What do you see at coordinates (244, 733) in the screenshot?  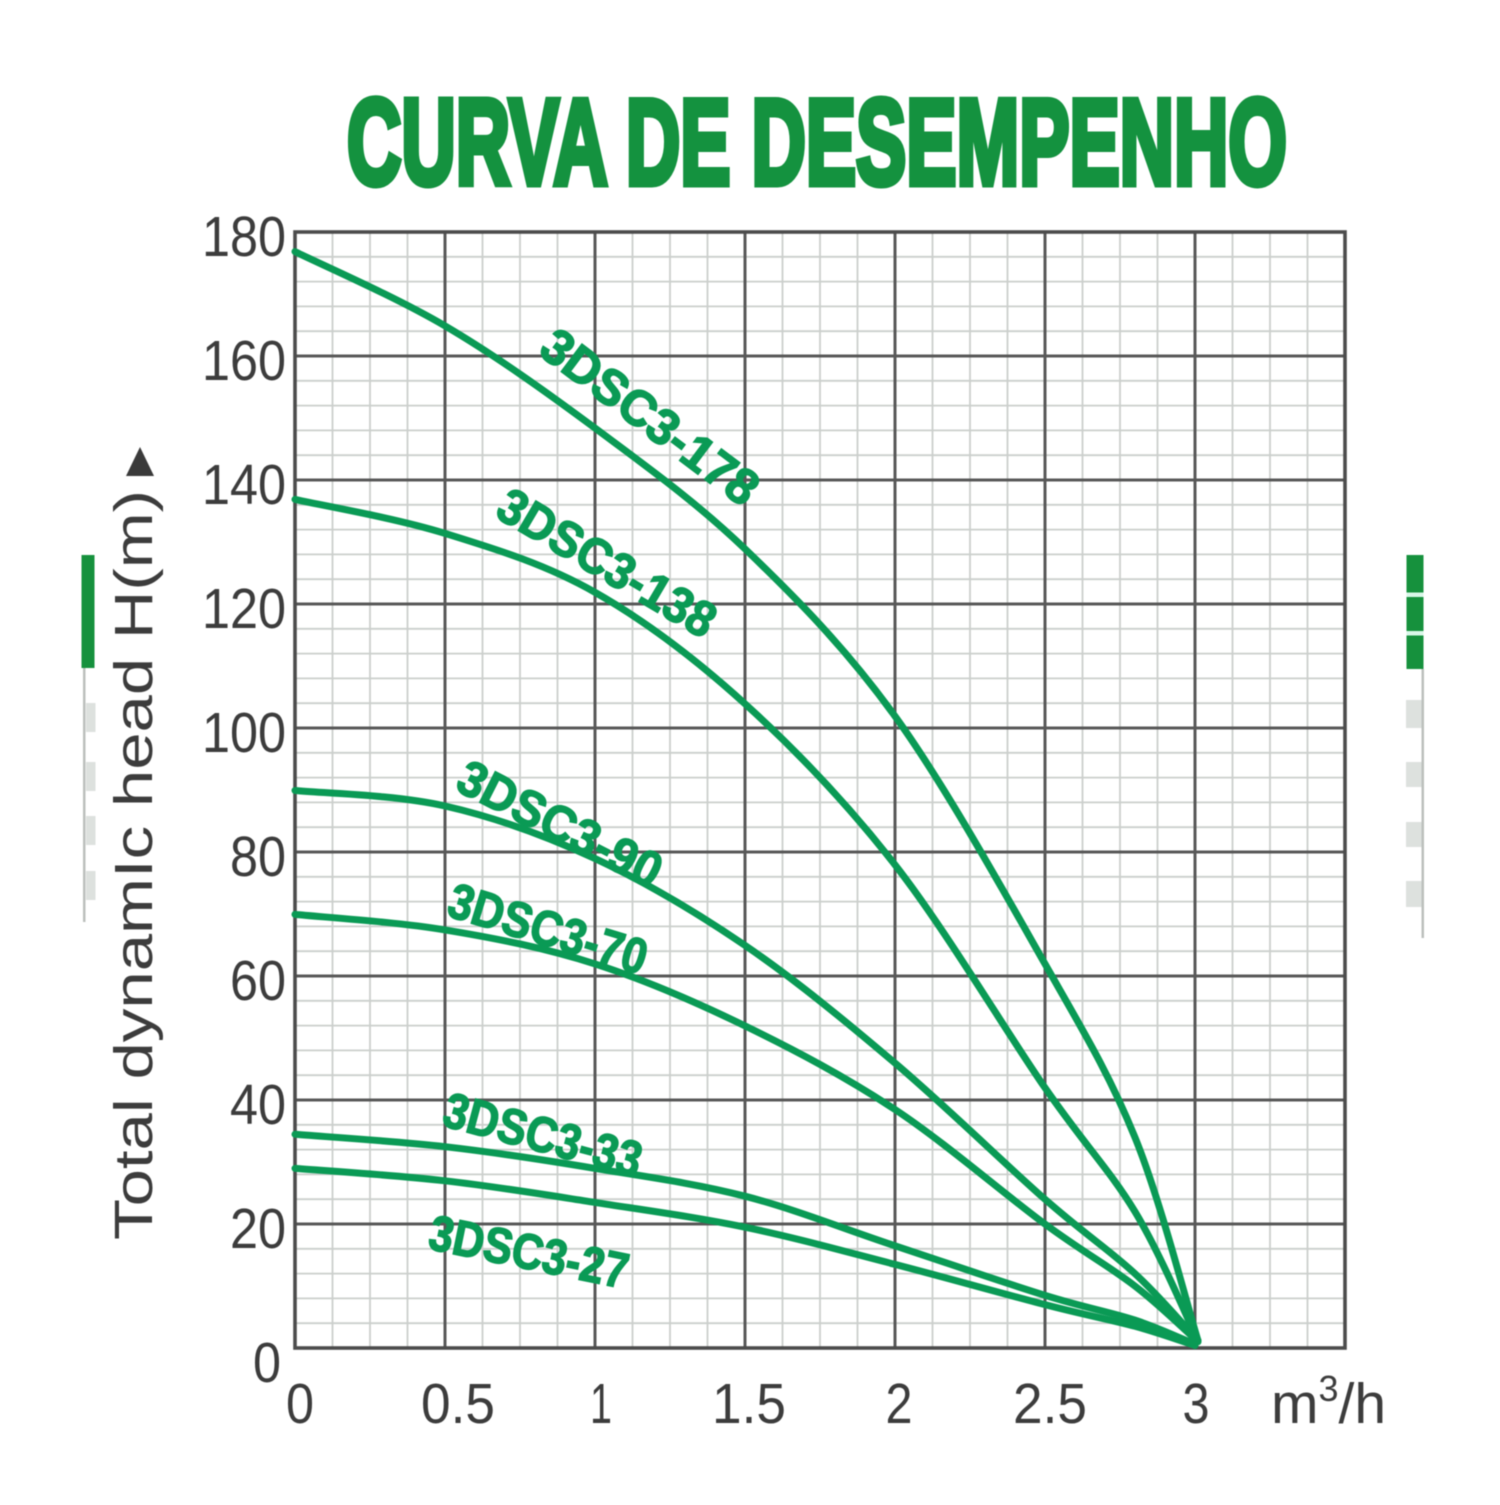 I see `svg-text: 100` at bounding box center [244, 733].